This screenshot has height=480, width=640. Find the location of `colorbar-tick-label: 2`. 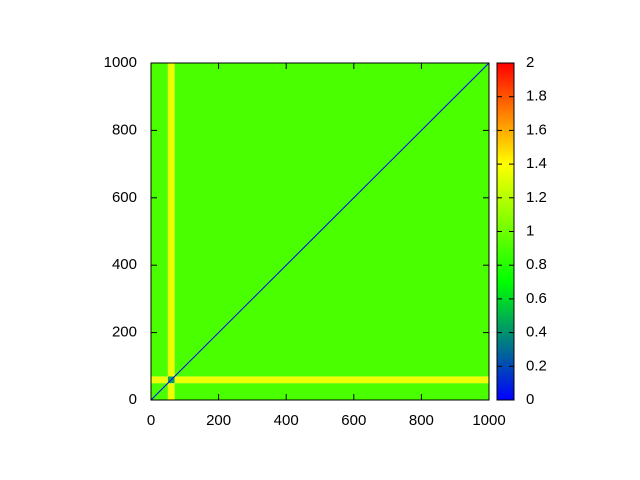

colorbar-tick-label: 2 is located at coordinates (530, 62).